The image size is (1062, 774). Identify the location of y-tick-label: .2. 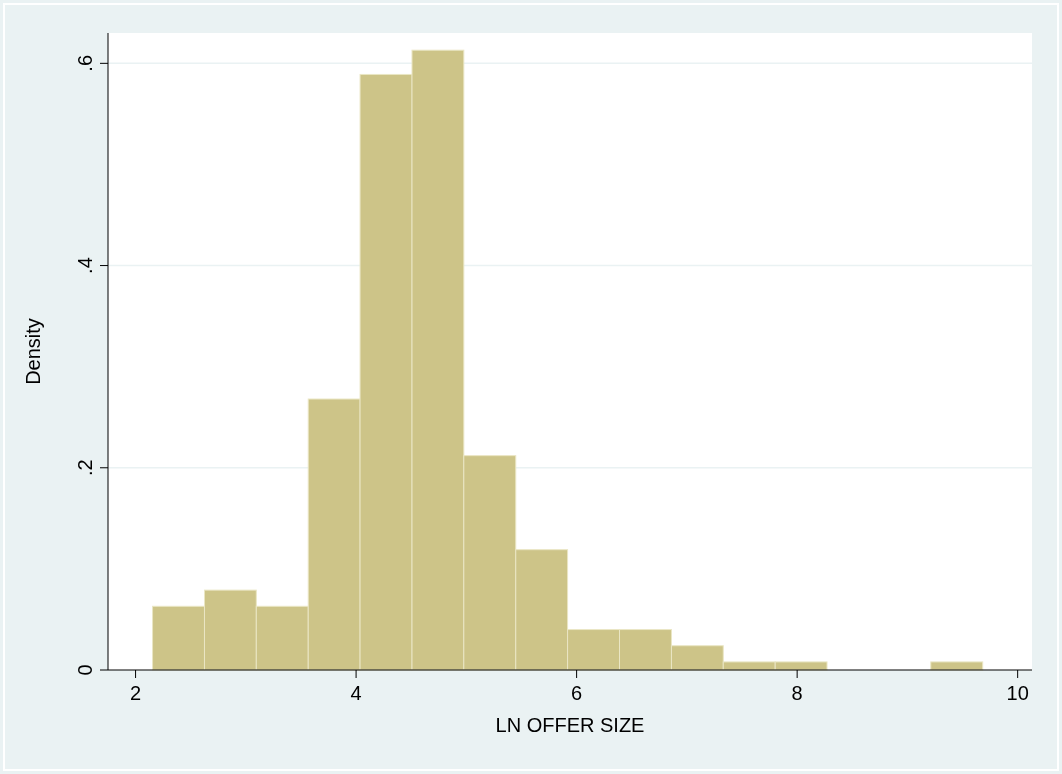
(85, 468).